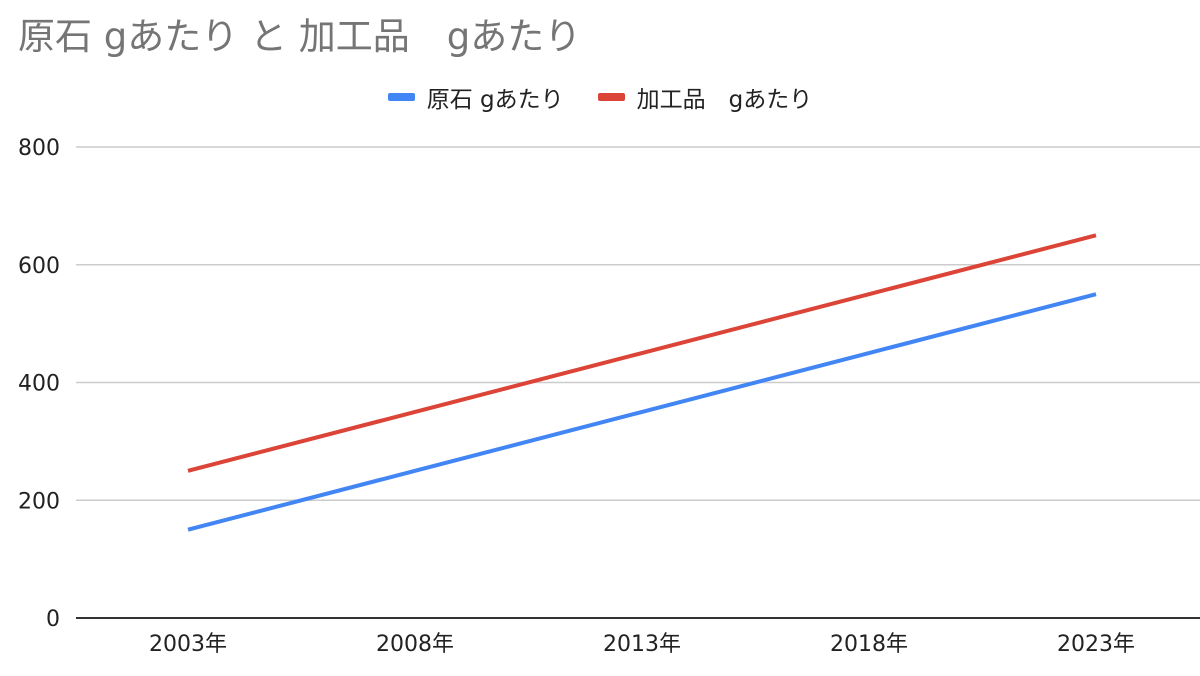  What do you see at coordinates (724, 100) in the screenshot?
I see `legend-label-processed: 加工品 gあたり` at bounding box center [724, 100].